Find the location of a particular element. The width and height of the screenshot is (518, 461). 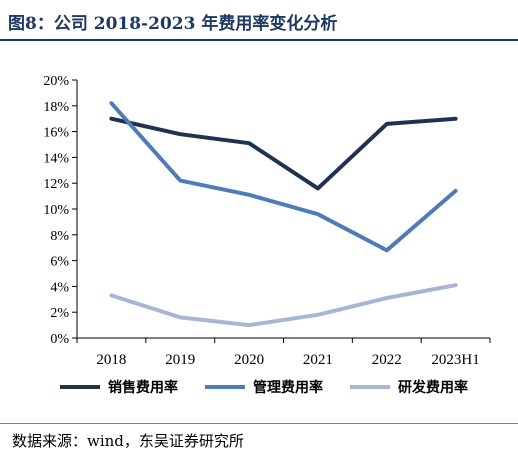

figure-title: 图8：公司 2018-2023 年费用率变化分析 is located at coordinates (173, 24).